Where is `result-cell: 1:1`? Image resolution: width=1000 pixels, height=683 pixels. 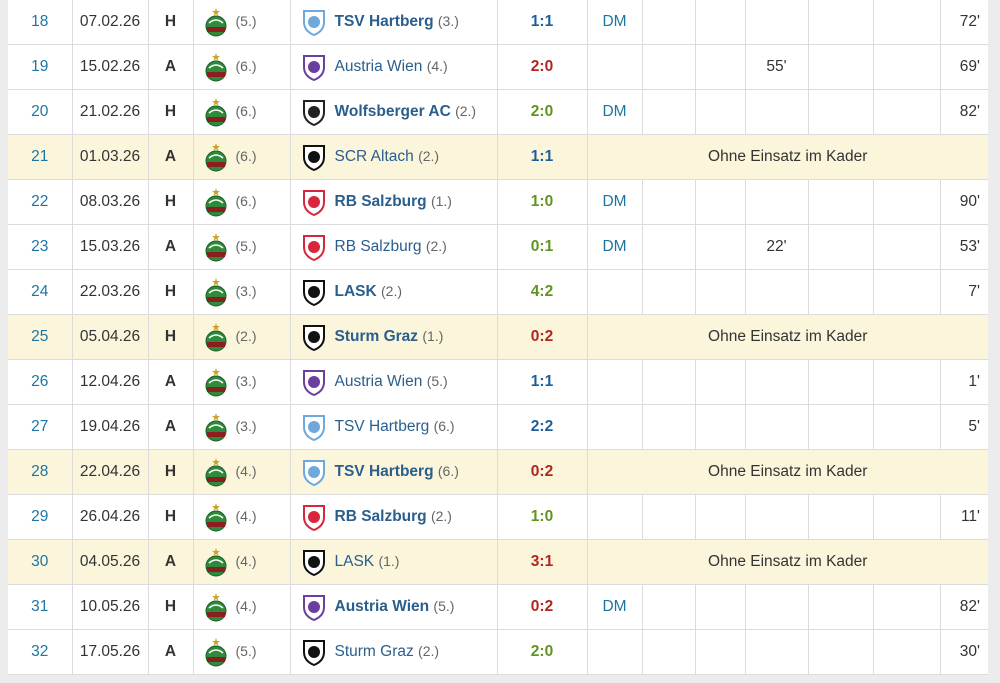
result-cell: 1:1 is located at coordinates (542, 22).